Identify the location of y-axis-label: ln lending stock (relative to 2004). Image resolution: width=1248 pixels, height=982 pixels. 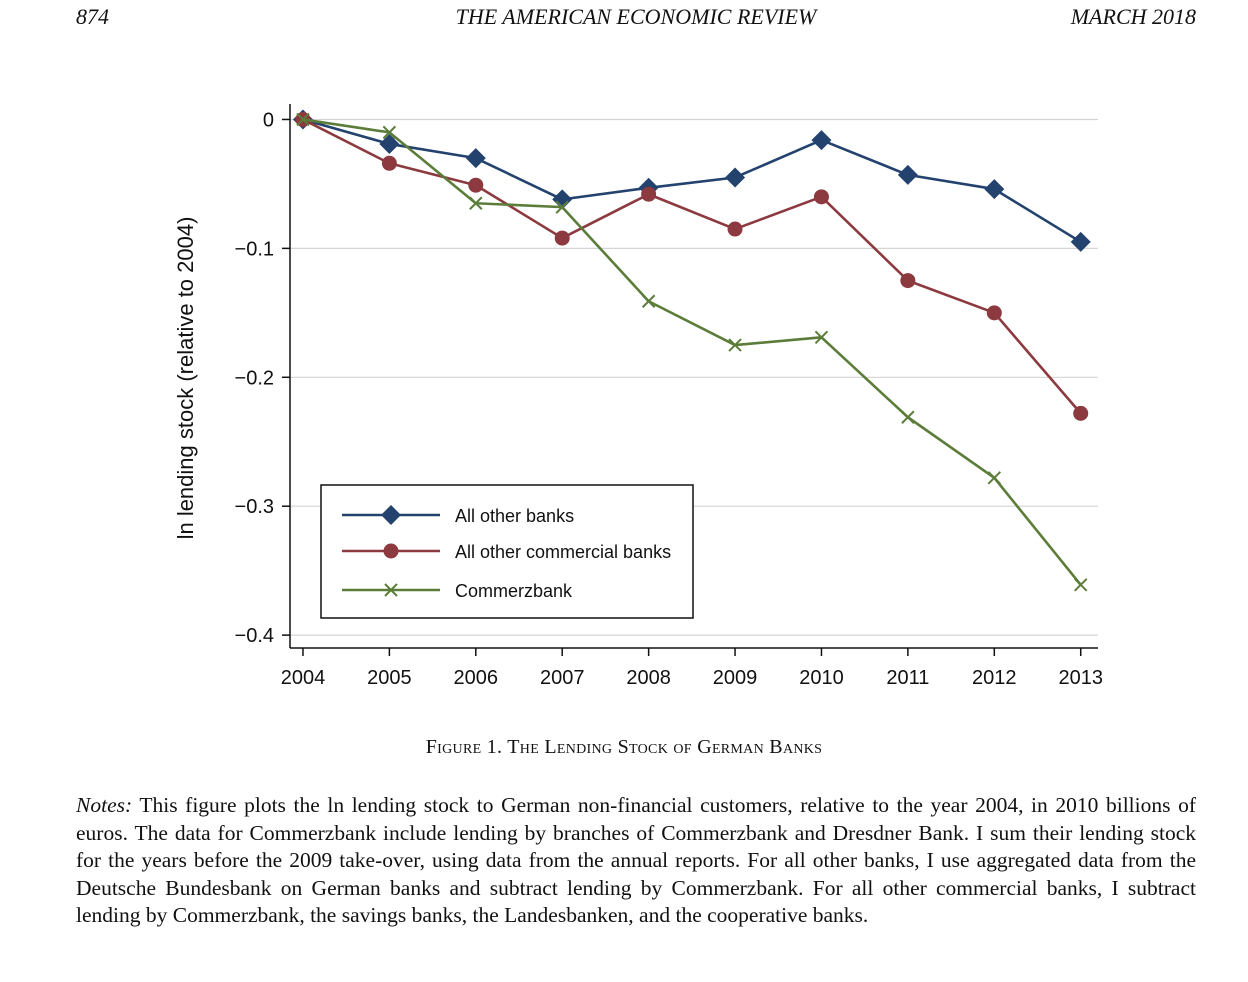
(185, 378).